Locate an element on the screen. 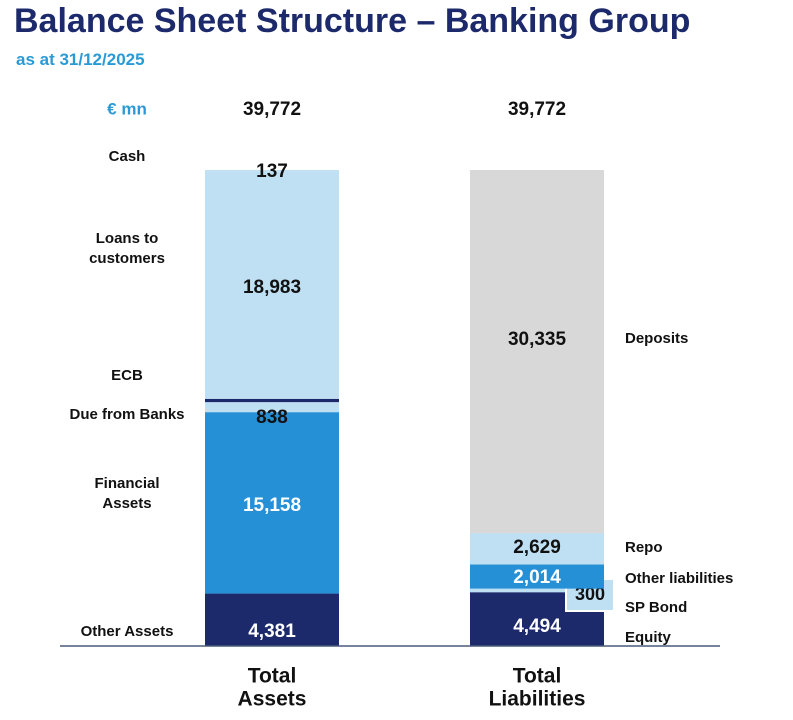 This screenshot has height=720, width=793. category-label-deposits: Deposits is located at coordinates (656, 338).